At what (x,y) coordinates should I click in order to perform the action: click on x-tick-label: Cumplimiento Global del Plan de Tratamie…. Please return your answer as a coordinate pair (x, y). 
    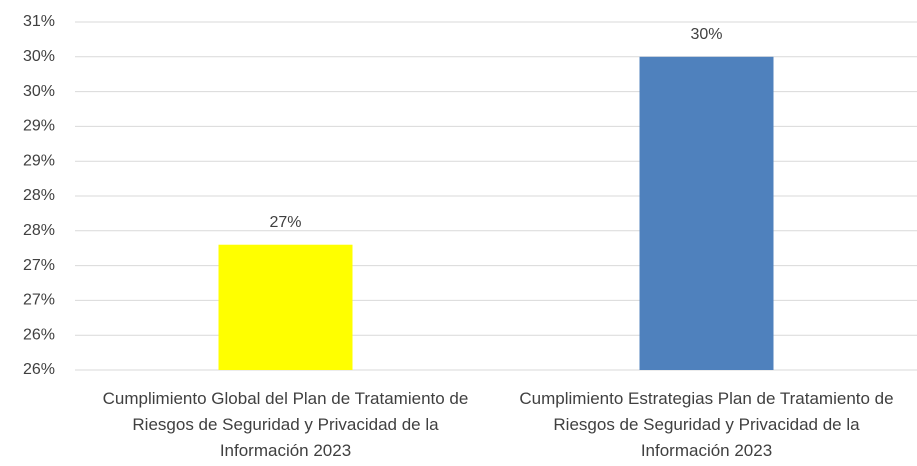
    Looking at the image, I should click on (285, 424).